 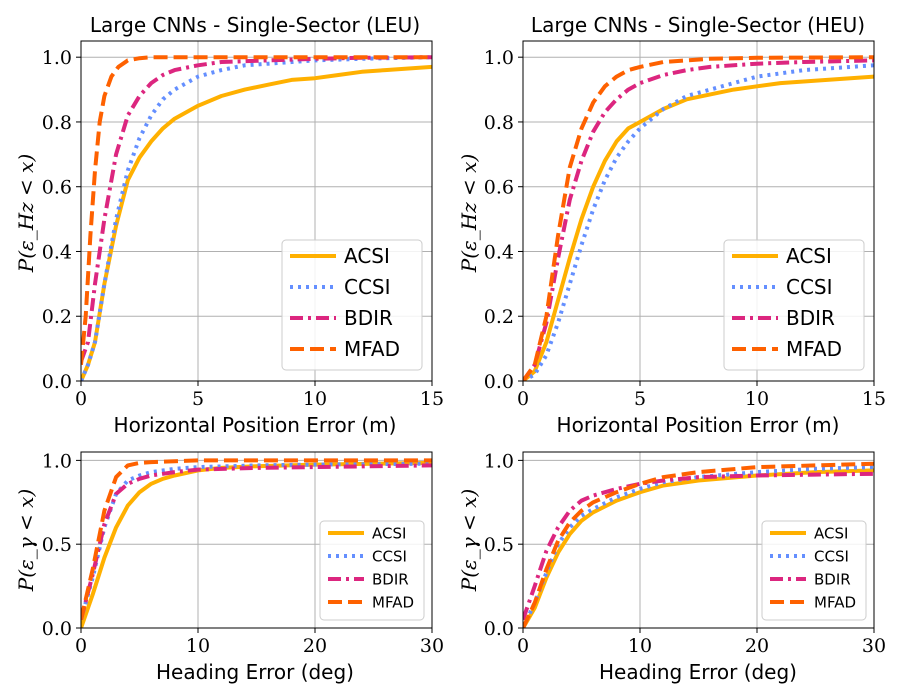 I want to click on chart-title: Large CNNs - Single-Sector (LEU), so click(x=255, y=25).